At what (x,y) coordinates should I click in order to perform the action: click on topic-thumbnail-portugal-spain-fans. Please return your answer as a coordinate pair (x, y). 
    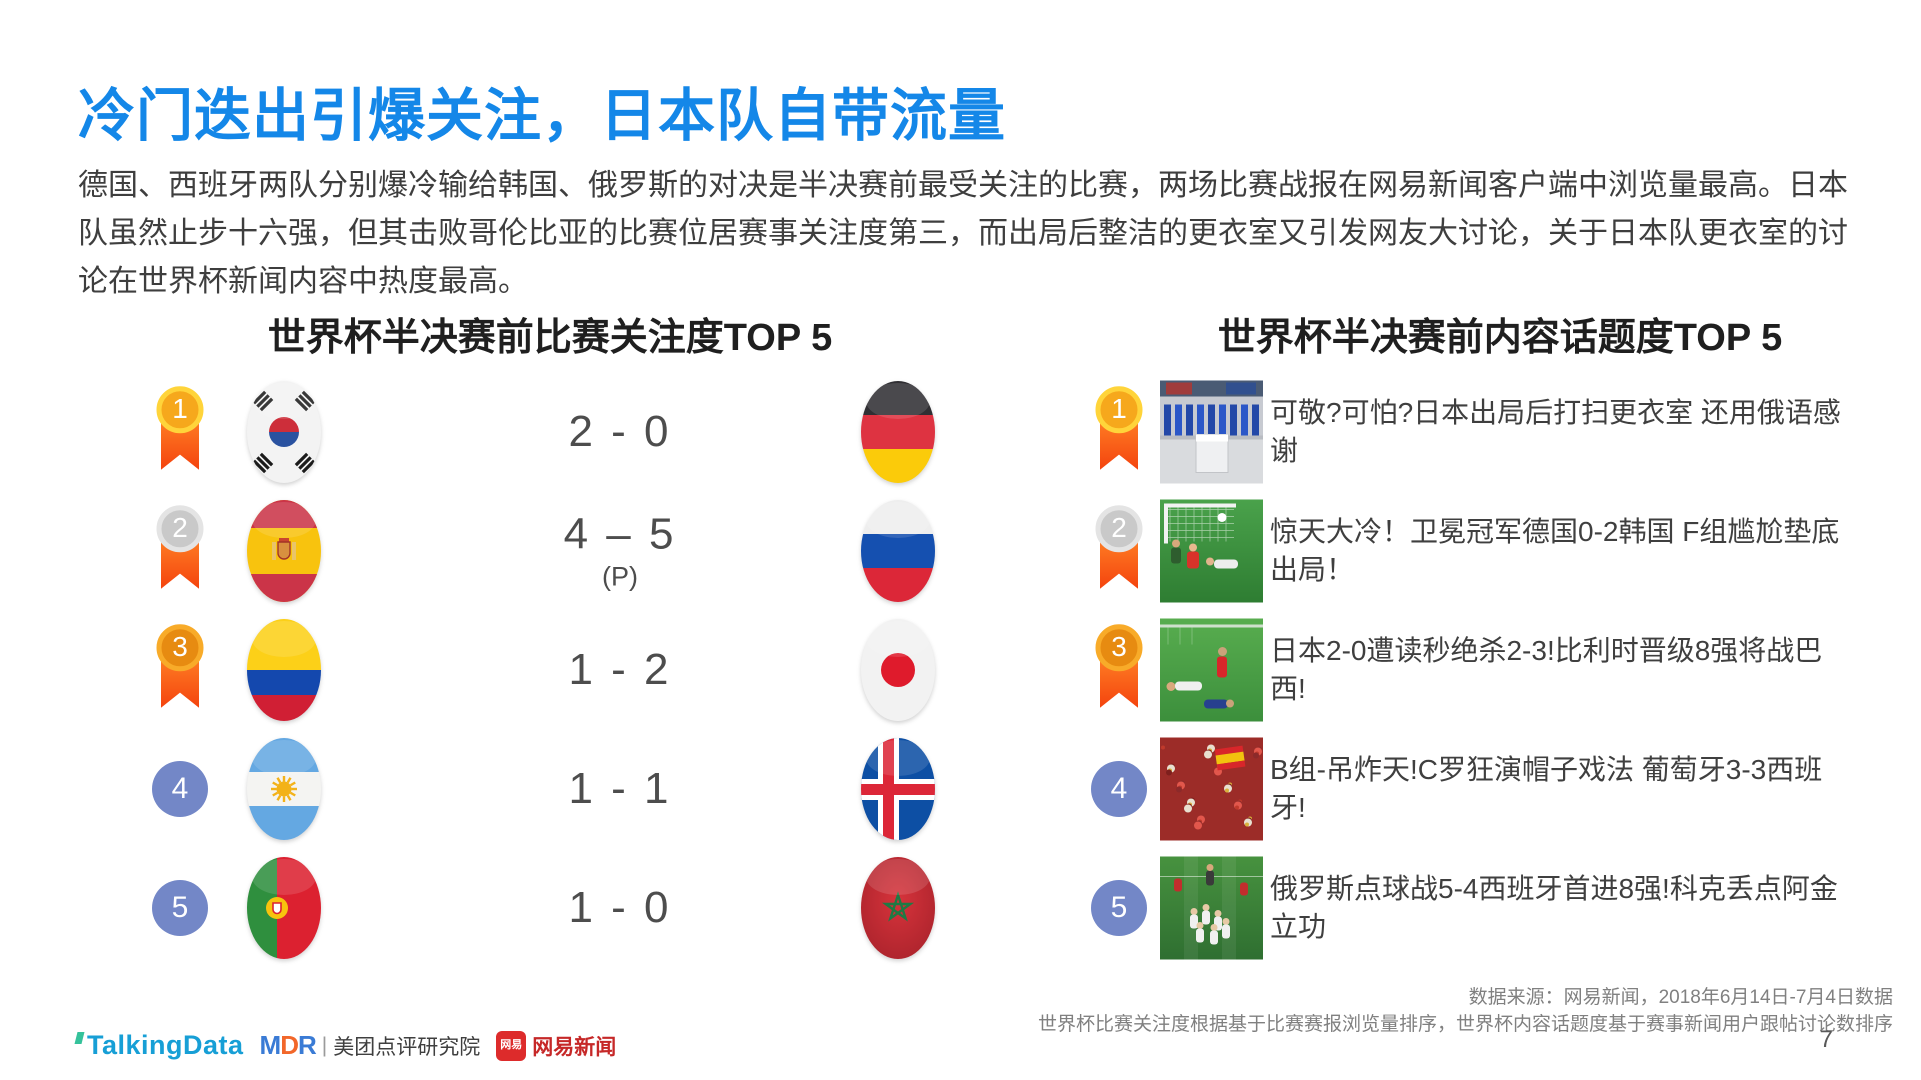
    Looking at the image, I should click on (1211, 788).